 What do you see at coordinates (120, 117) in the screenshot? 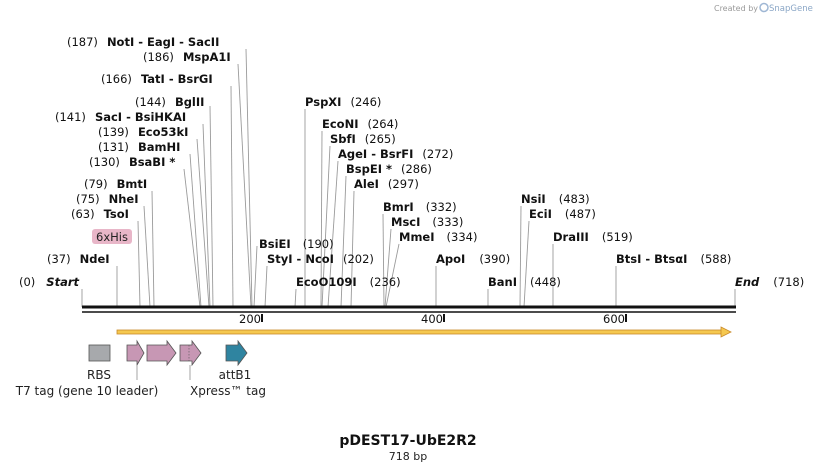
I see `site-label: (141) SacI - BsiHKAI` at bounding box center [120, 117].